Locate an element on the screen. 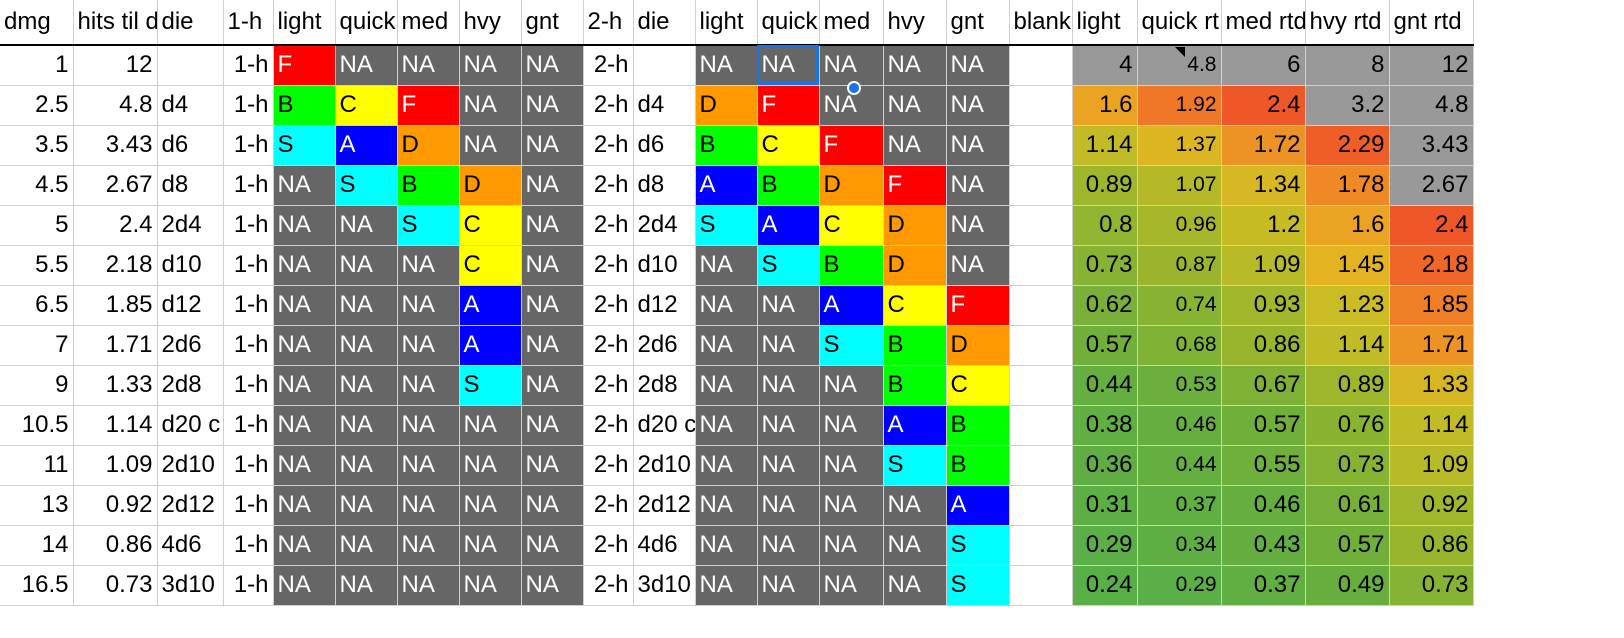 This screenshot has width=1624, height=638. grade-cell-2h: C is located at coordinates (915, 305).